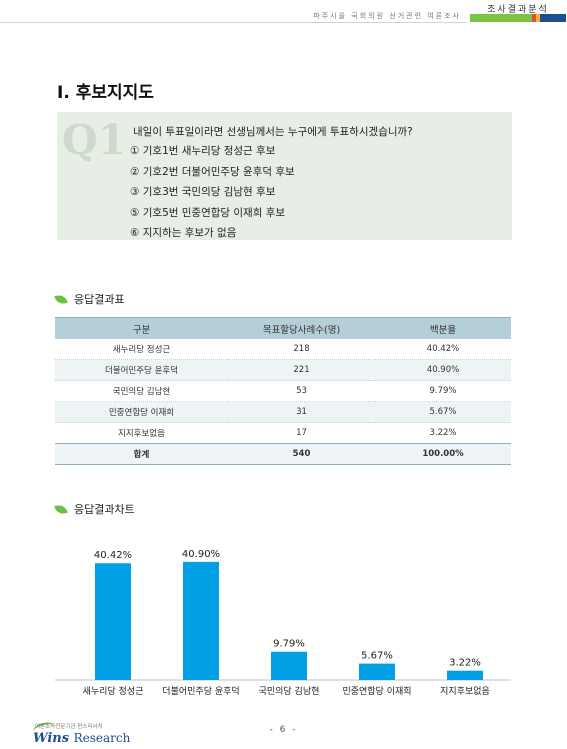 The width and height of the screenshot is (567, 749). What do you see at coordinates (113, 555) in the screenshot?
I see `data-label: 40.42%` at bounding box center [113, 555].